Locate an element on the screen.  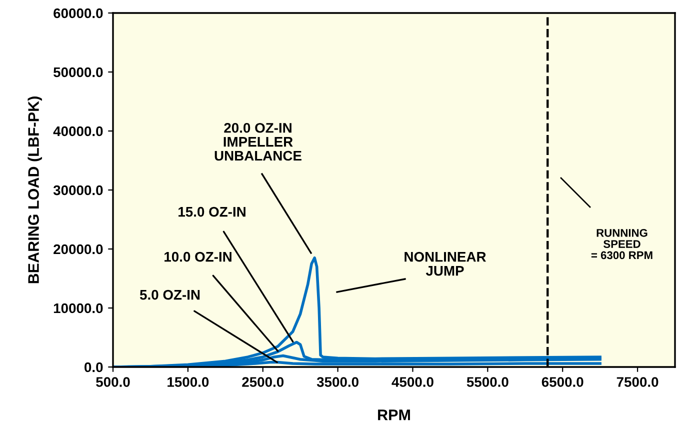
y-tick-label: 0.0 is located at coordinates (93, 367).